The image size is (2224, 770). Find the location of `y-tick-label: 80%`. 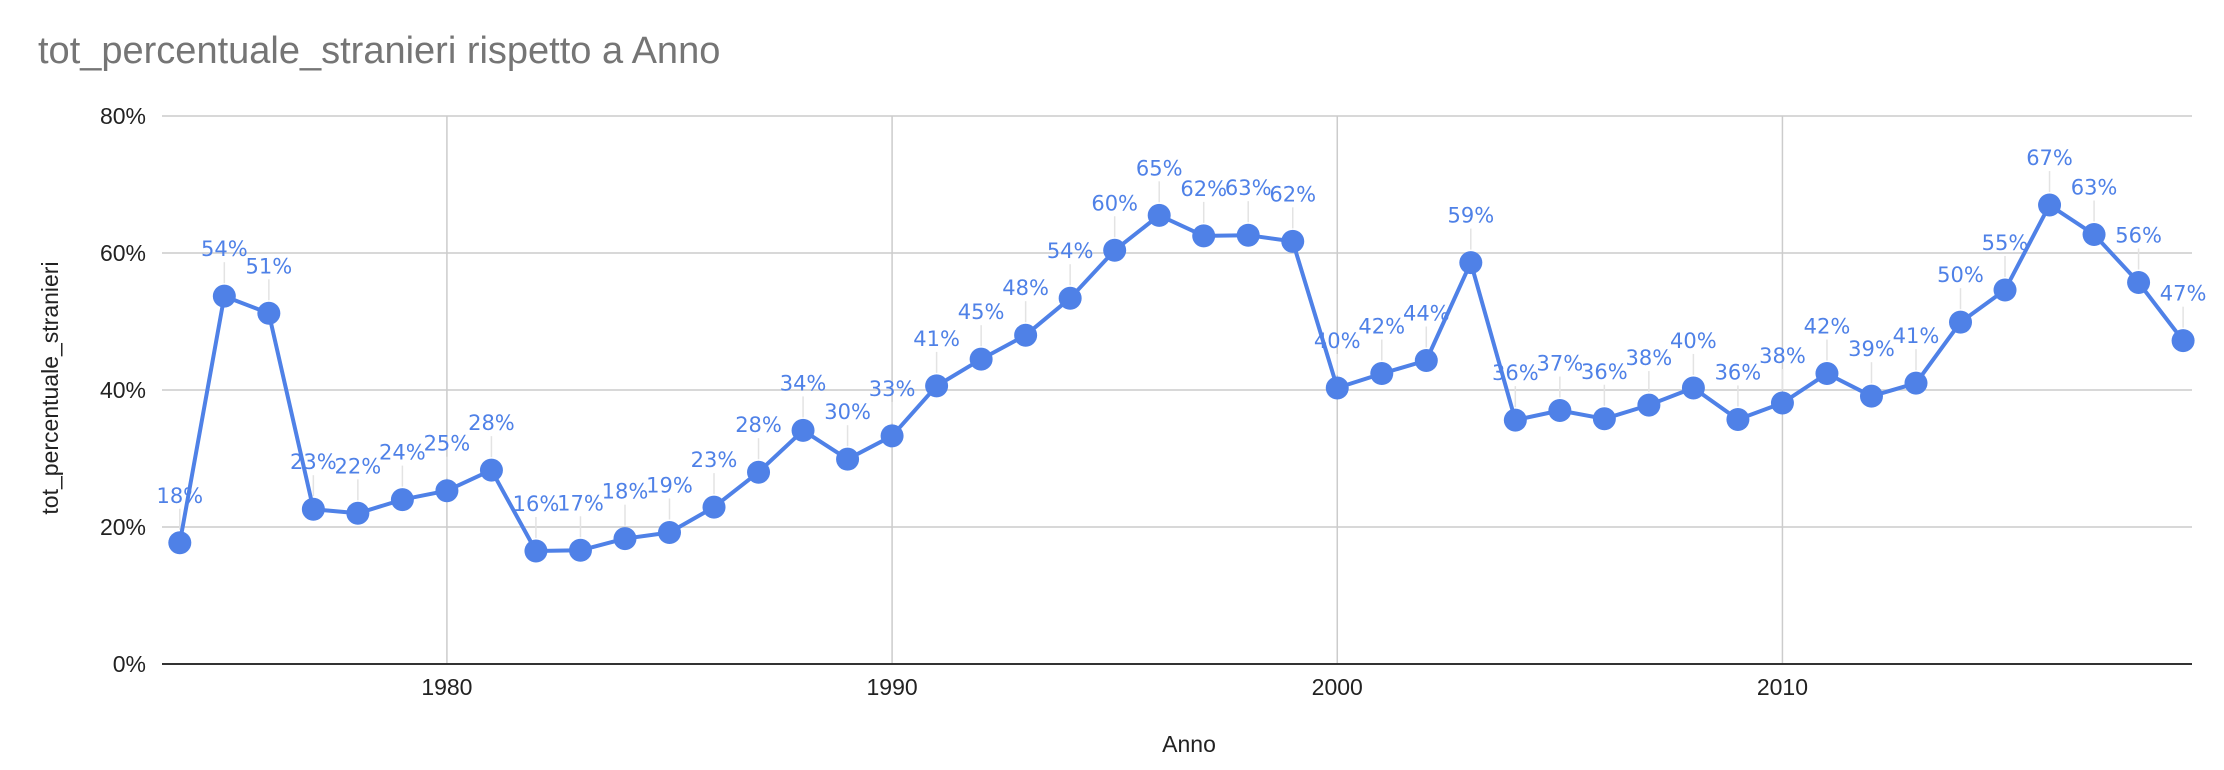

y-tick-label: 80% is located at coordinates (123, 116).